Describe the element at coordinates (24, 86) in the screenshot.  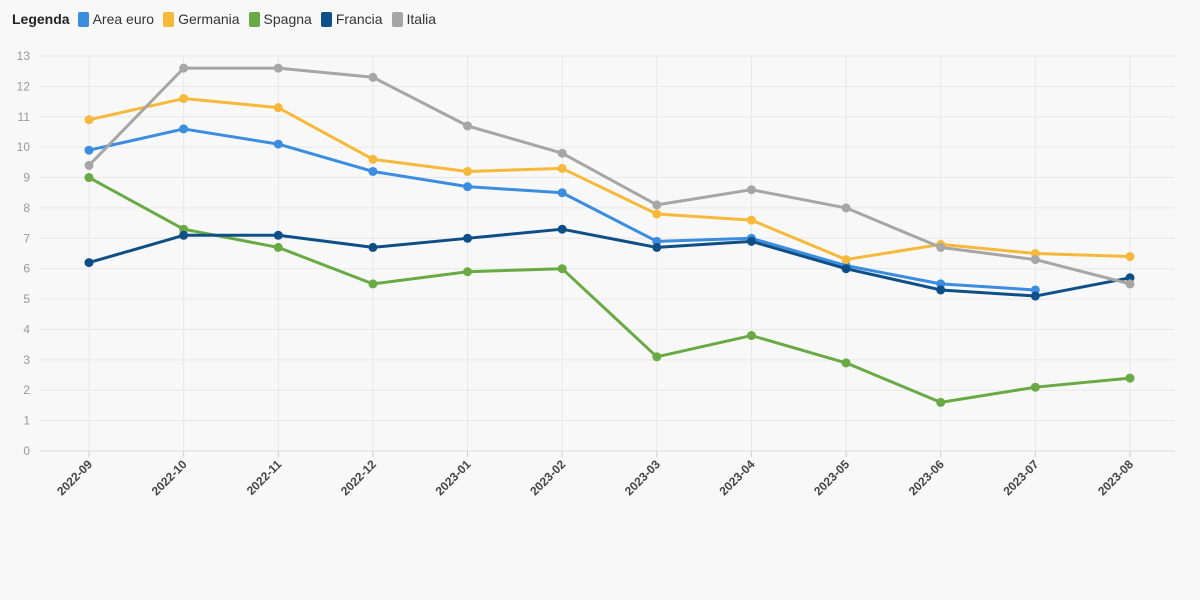
I see `y-tick-label: 12` at that location.